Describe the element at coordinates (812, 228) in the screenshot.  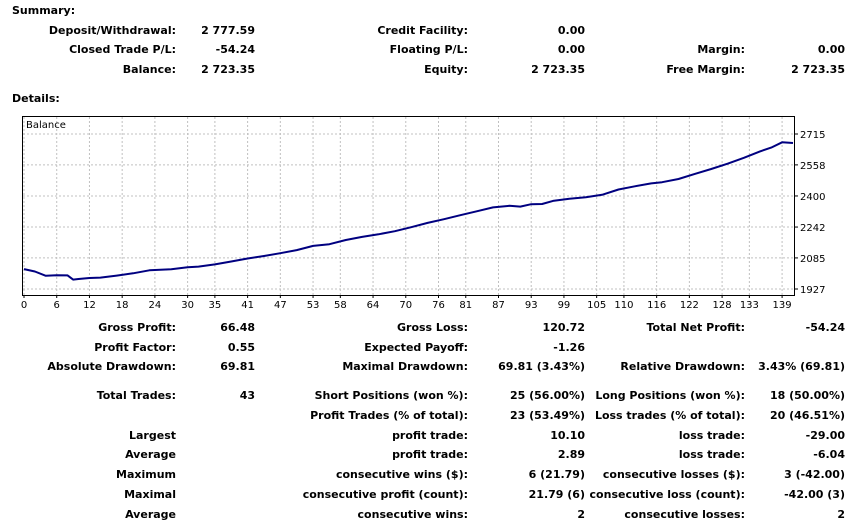
I see `y-tick-label: 2242` at that location.